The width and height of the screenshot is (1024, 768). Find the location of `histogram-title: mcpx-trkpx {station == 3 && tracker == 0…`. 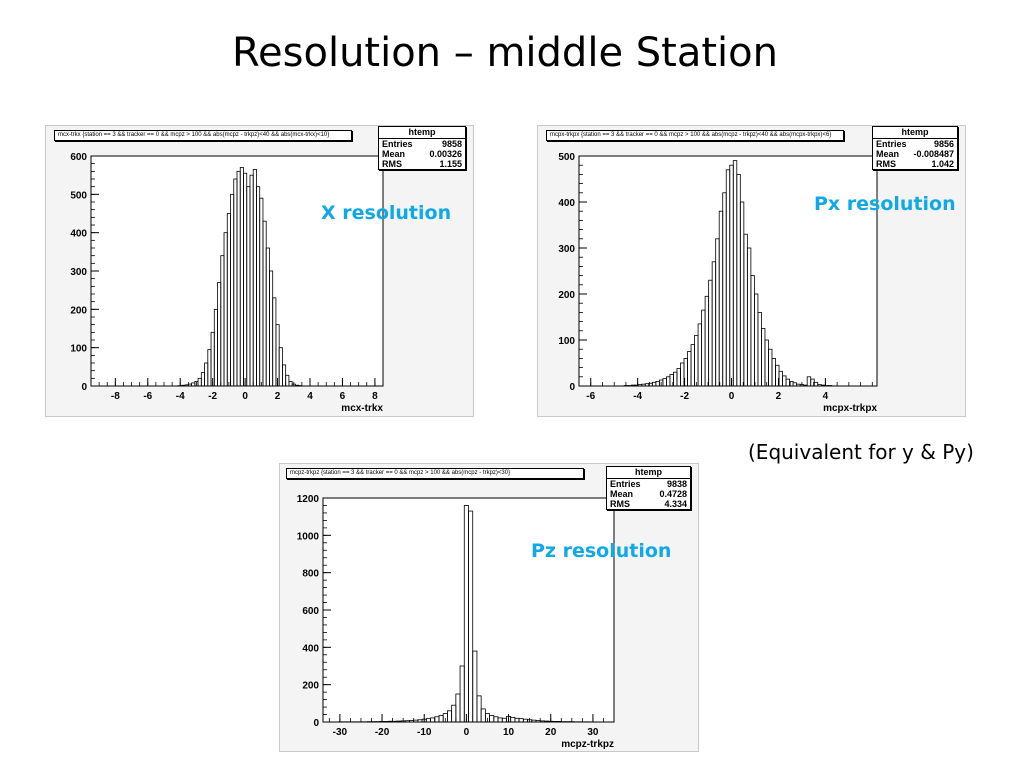

histogram-title: mcpx-trkpx {station == 3 && tracker == 0… is located at coordinates (695, 135).